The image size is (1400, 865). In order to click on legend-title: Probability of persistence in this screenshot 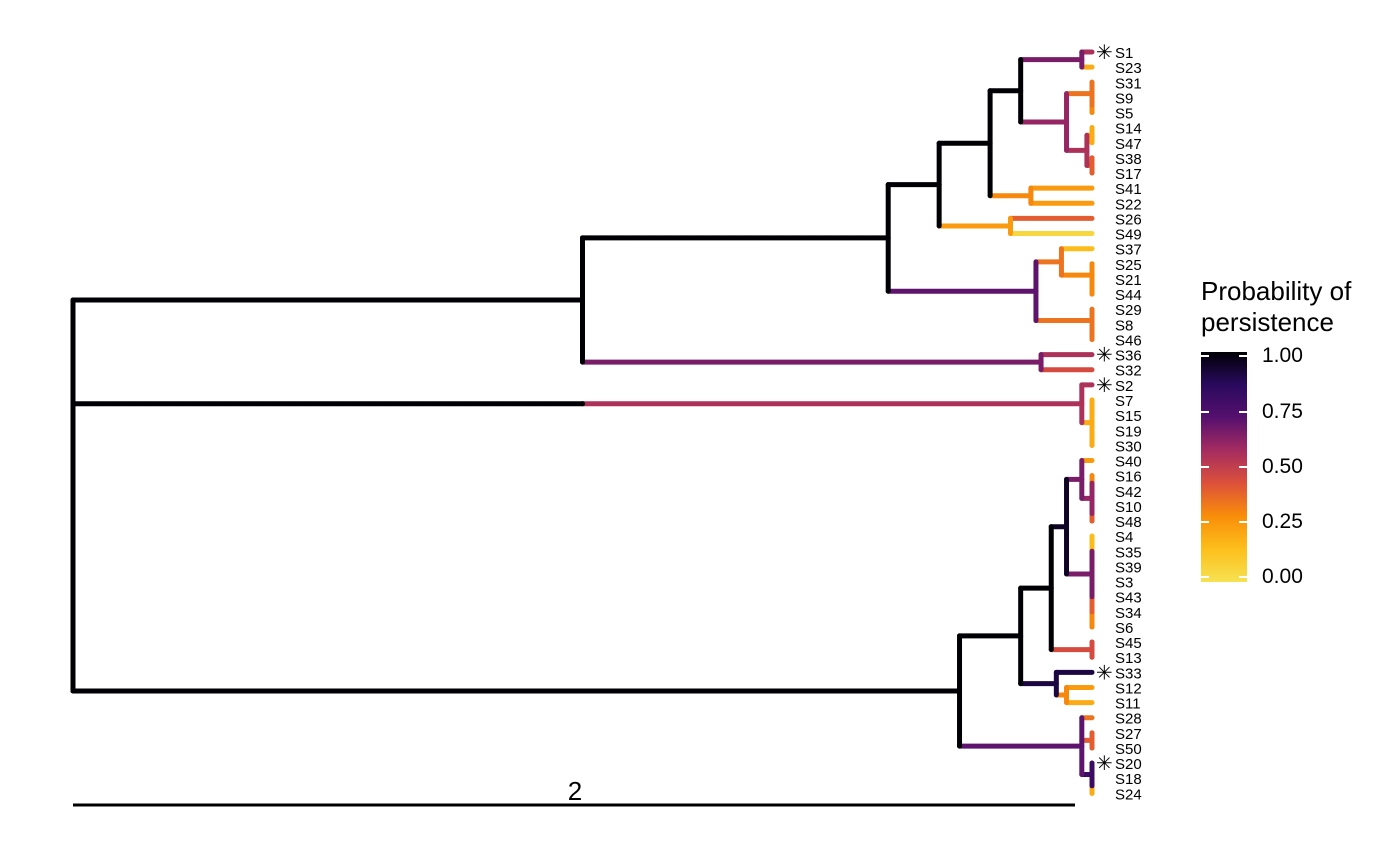, I will do `click(1276, 307)`.